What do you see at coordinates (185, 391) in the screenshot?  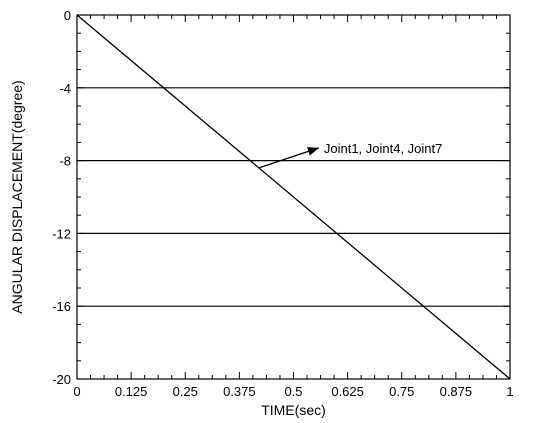 I see `x-tick-label: 0.25` at bounding box center [185, 391].